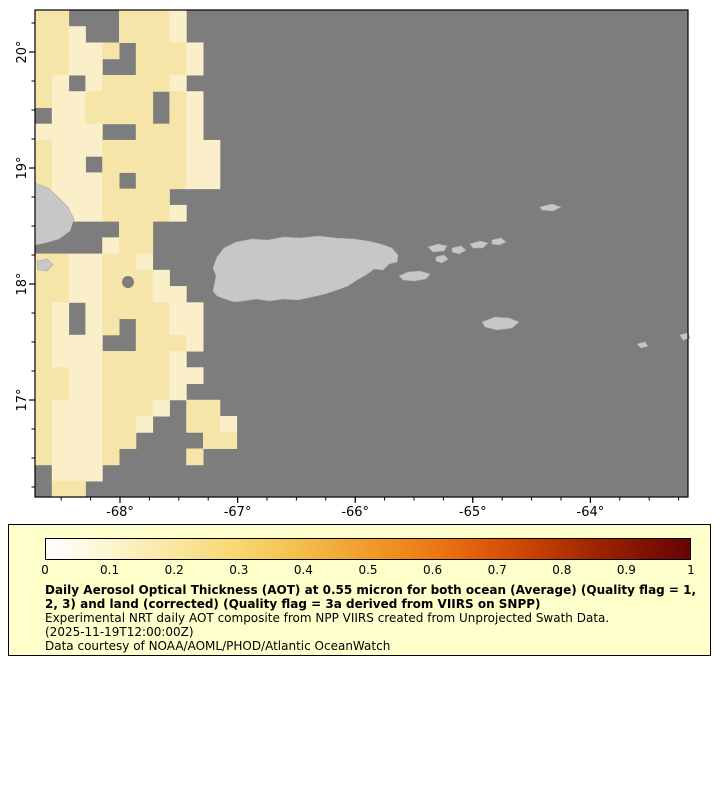  Describe the element at coordinates (459, 250) in the screenshot. I see `land-st-john` at that location.